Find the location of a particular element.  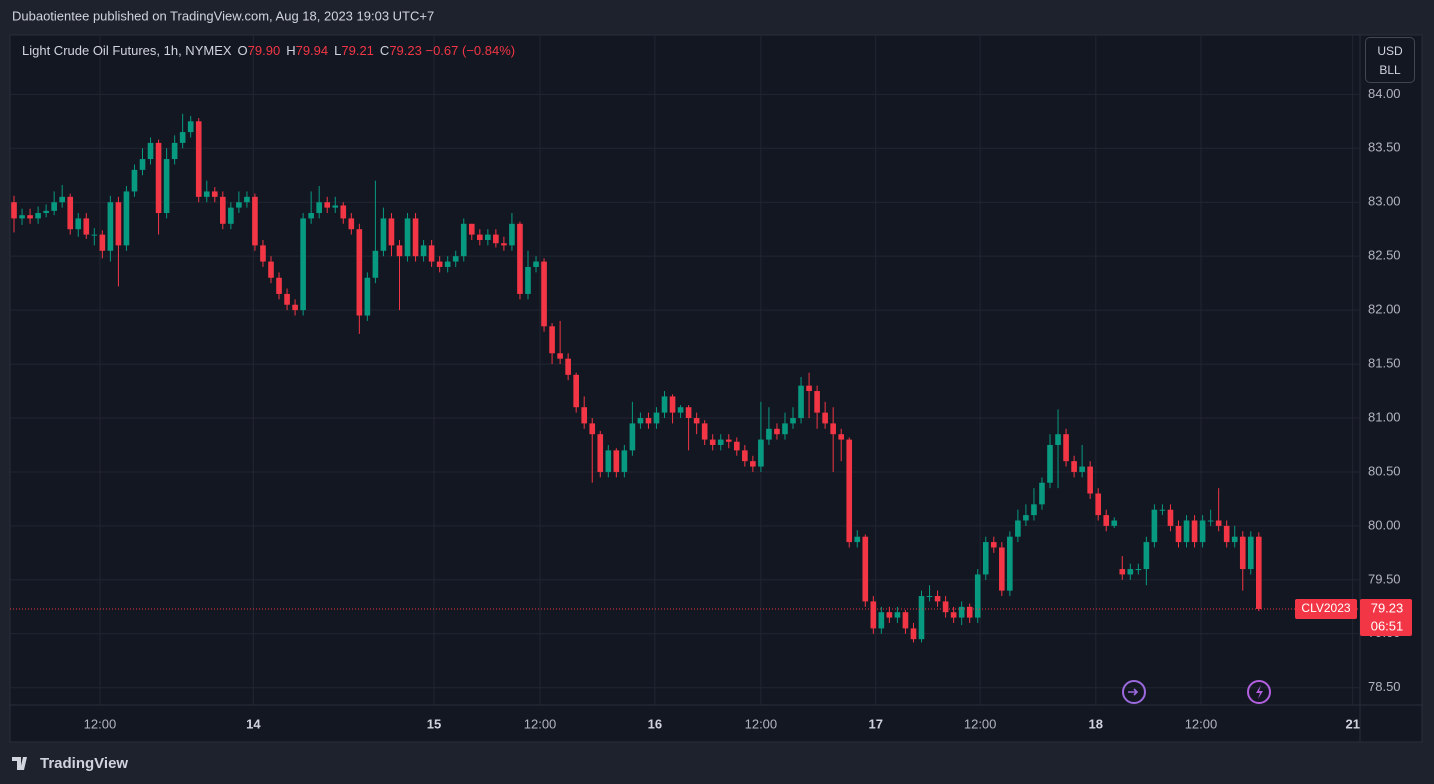

x-tick-label: 21 is located at coordinates (1353, 723).